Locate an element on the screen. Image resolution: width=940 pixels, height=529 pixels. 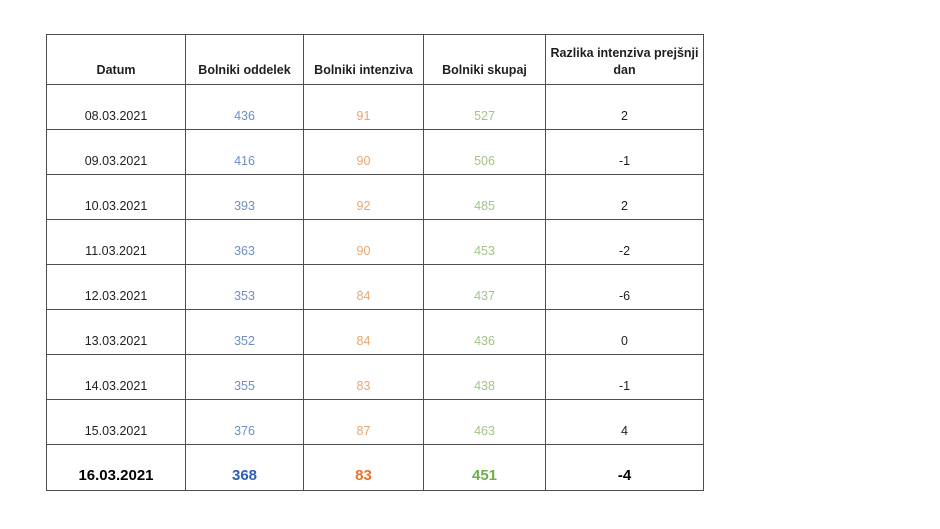
cell-oddelek: 353 is located at coordinates (244, 287).